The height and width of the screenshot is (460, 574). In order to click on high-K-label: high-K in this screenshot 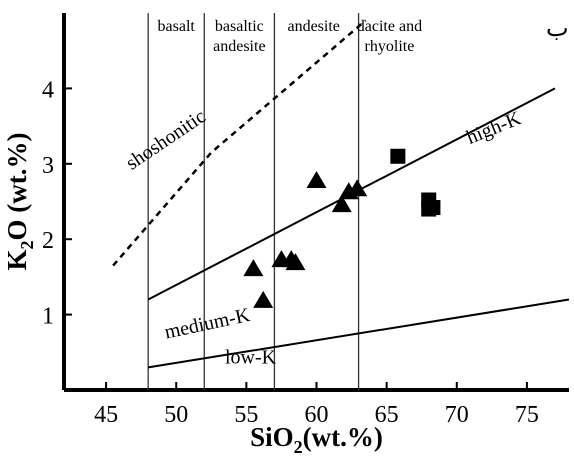, I will do `click(493, 128)`.